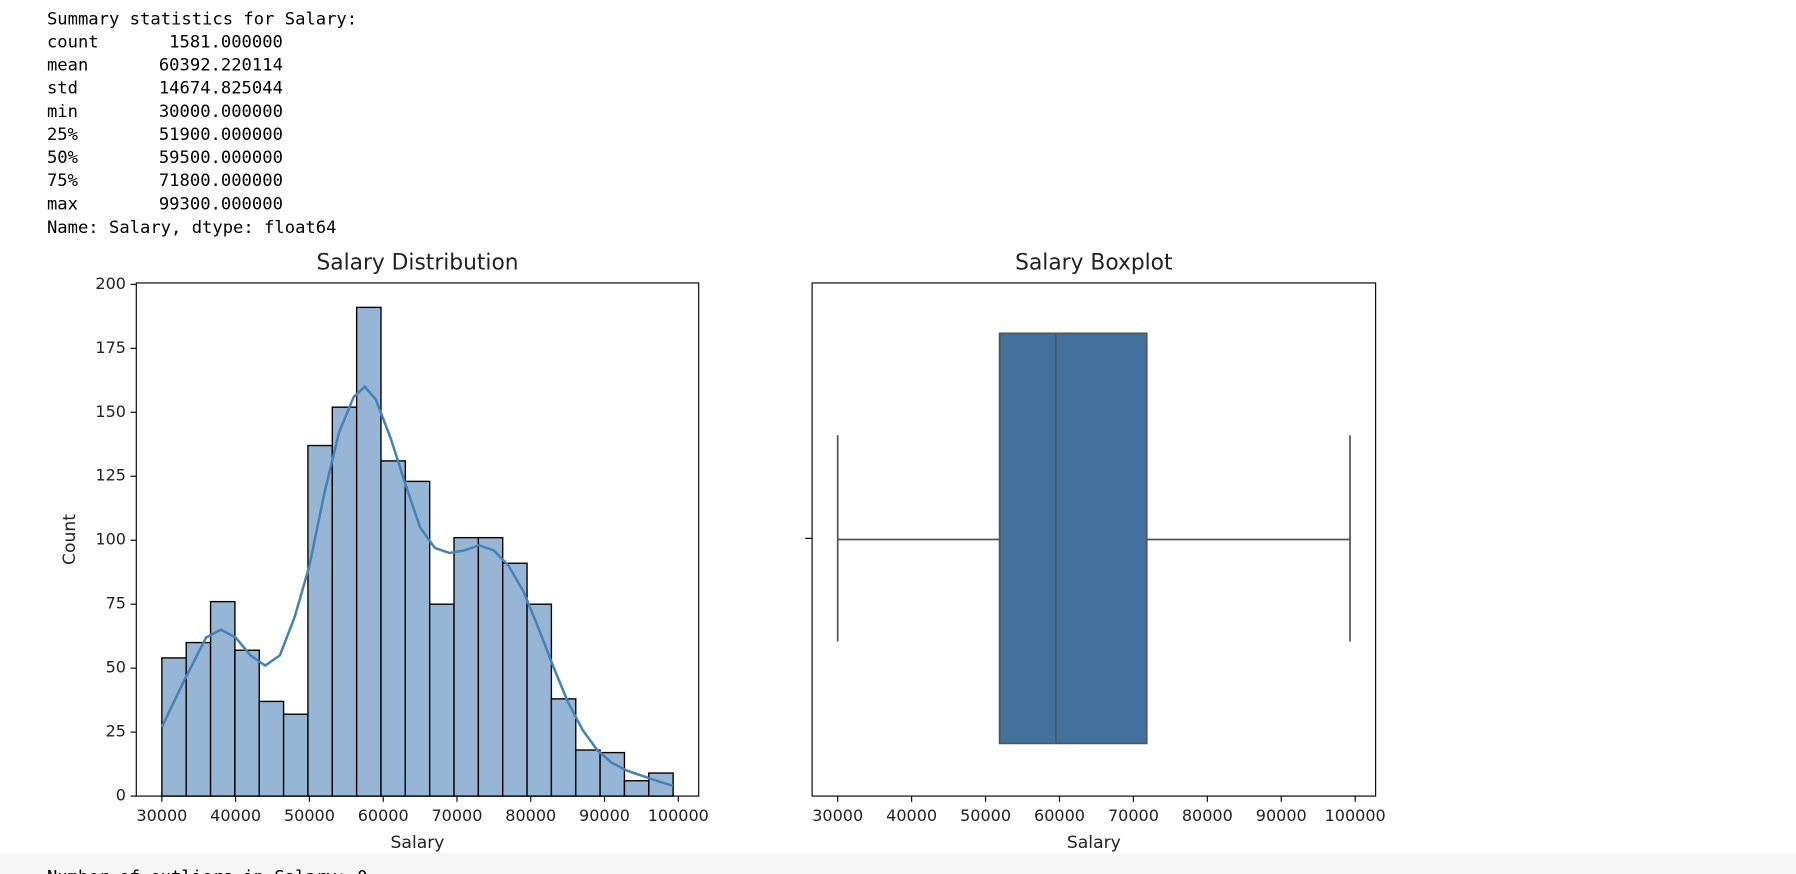 The height and width of the screenshot is (874, 1796). I want to click on y-tick-label: 100, so click(110, 539).